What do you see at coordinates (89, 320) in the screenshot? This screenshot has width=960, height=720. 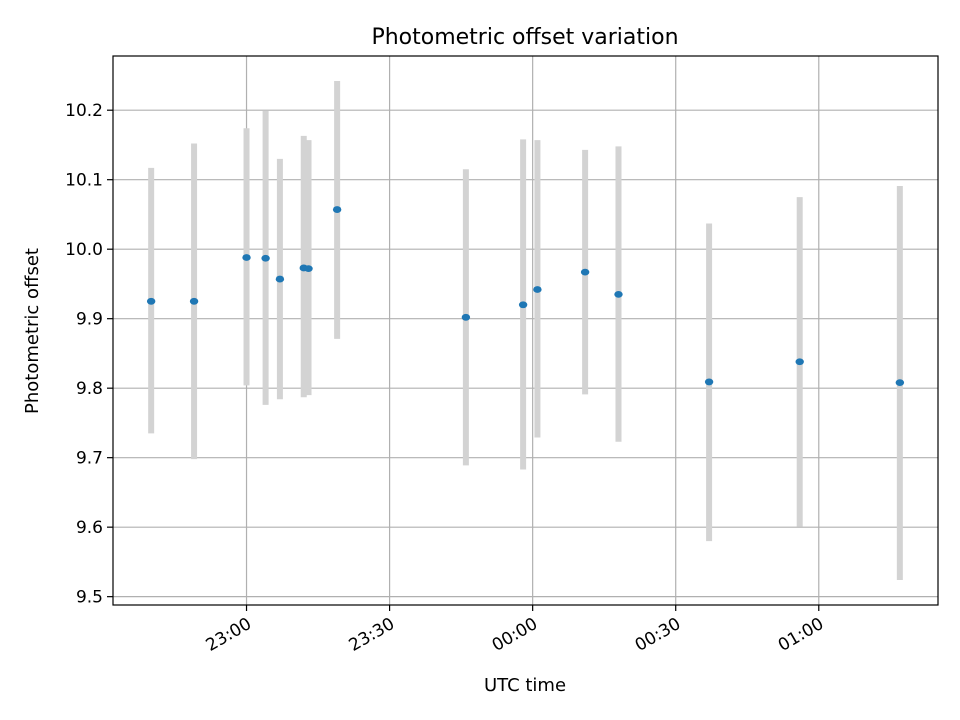 I see `y-tick-label: 9.9` at bounding box center [89, 320].